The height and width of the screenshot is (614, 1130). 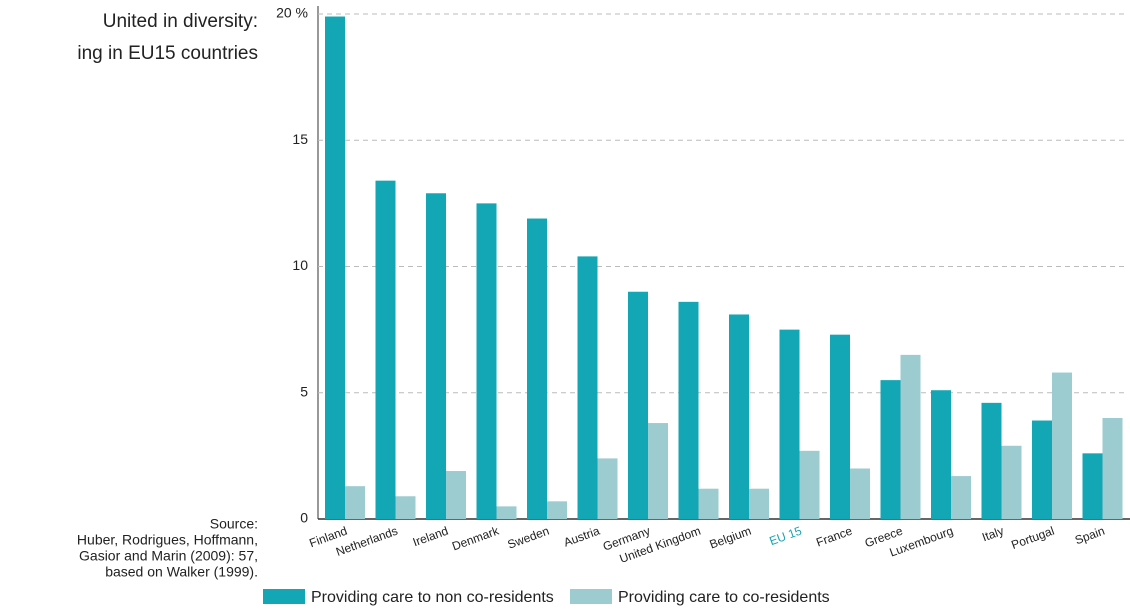 I want to click on x-tick-label: France, so click(x=834, y=537).